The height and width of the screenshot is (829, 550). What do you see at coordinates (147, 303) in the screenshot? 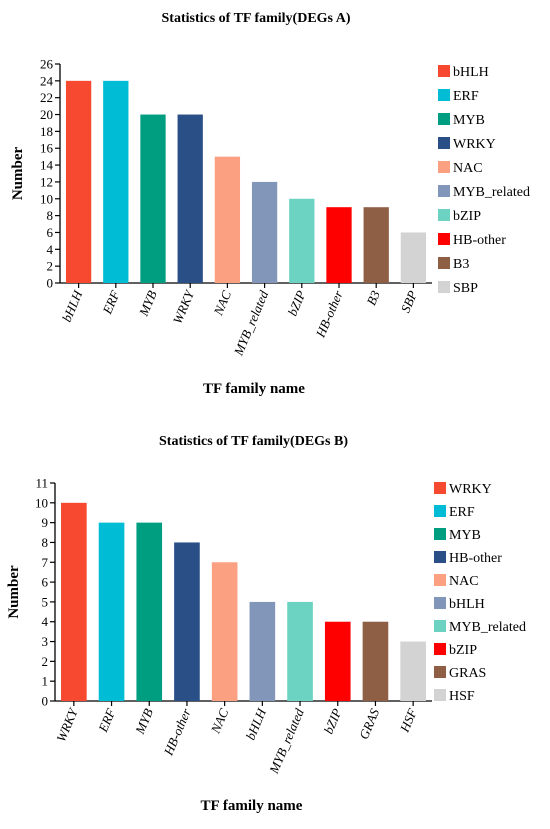
I see `chart-a-category-label: MYB` at bounding box center [147, 303].